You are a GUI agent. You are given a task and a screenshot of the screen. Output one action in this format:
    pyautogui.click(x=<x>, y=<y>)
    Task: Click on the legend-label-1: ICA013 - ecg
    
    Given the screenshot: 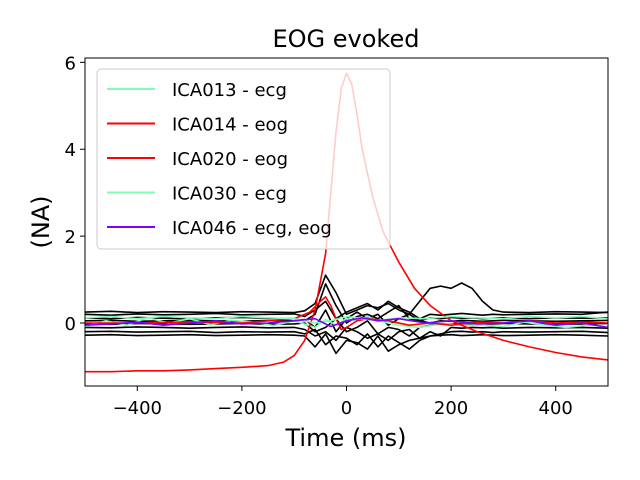 What is the action you would take?
    pyautogui.click(x=229, y=90)
    